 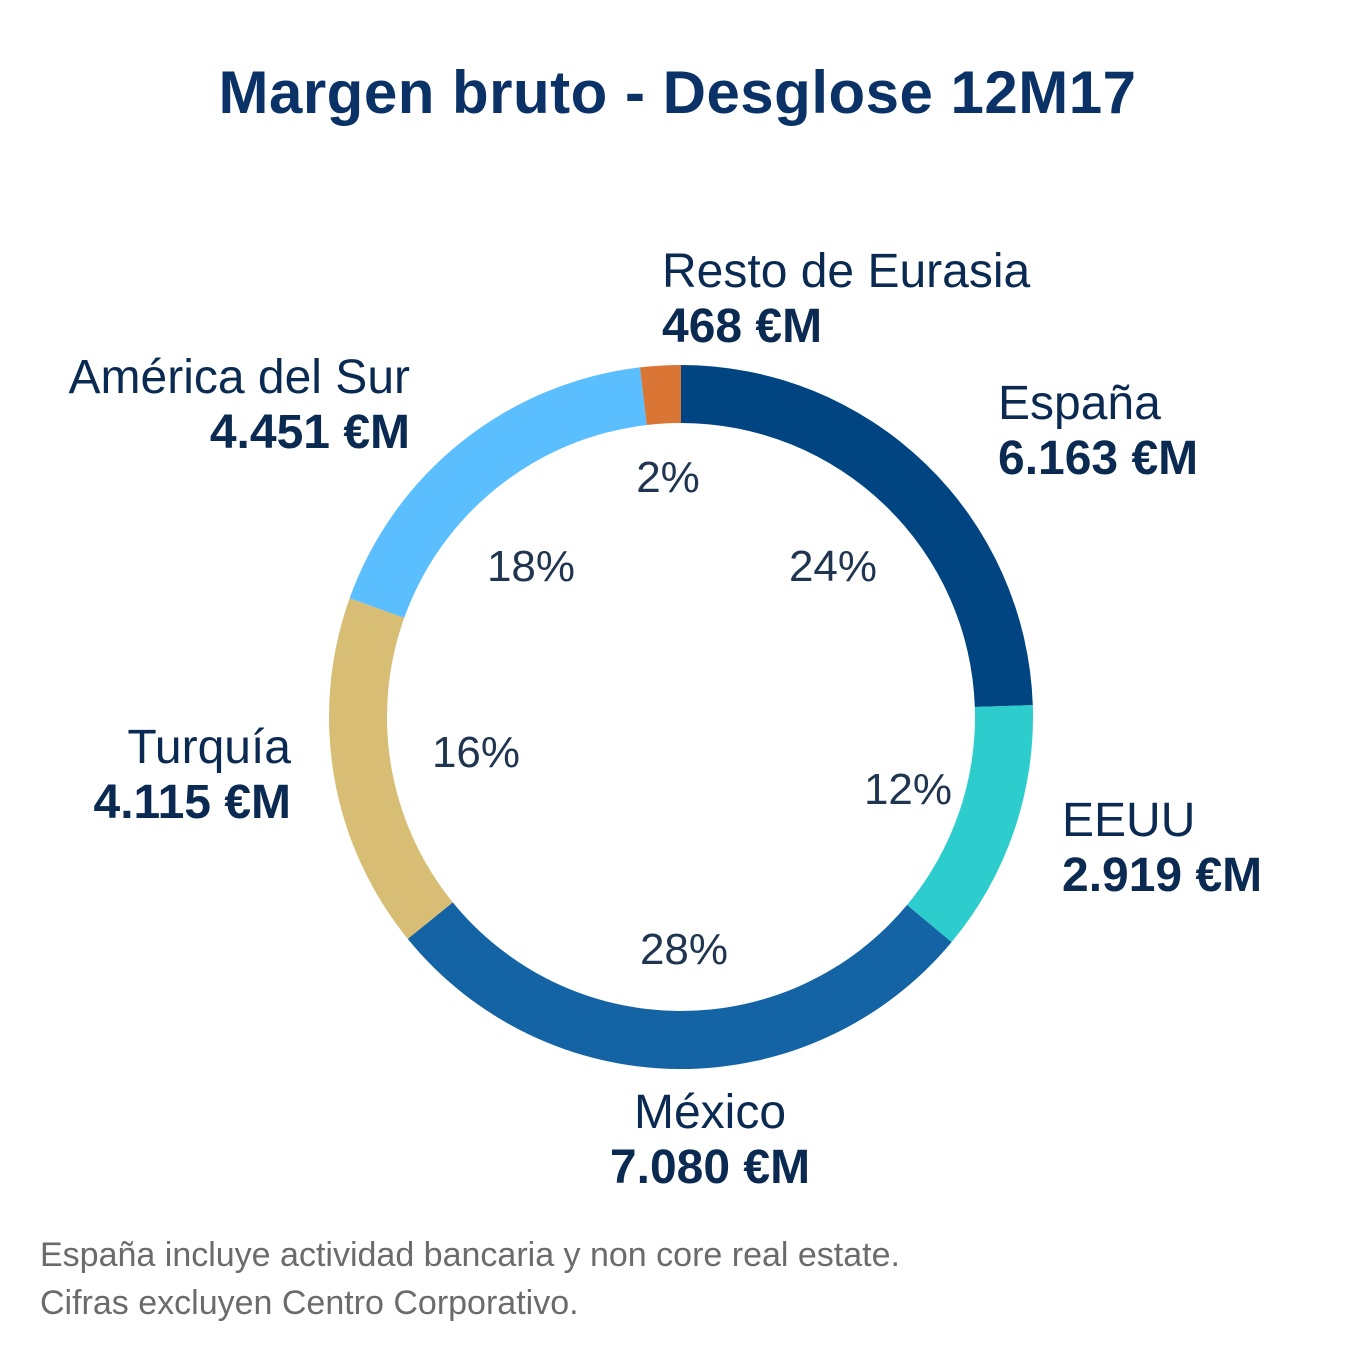 What do you see at coordinates (1162, 876) in the screenshot?
I see `slice-value: 2.919 €M` at bounding box center [1162, 876].